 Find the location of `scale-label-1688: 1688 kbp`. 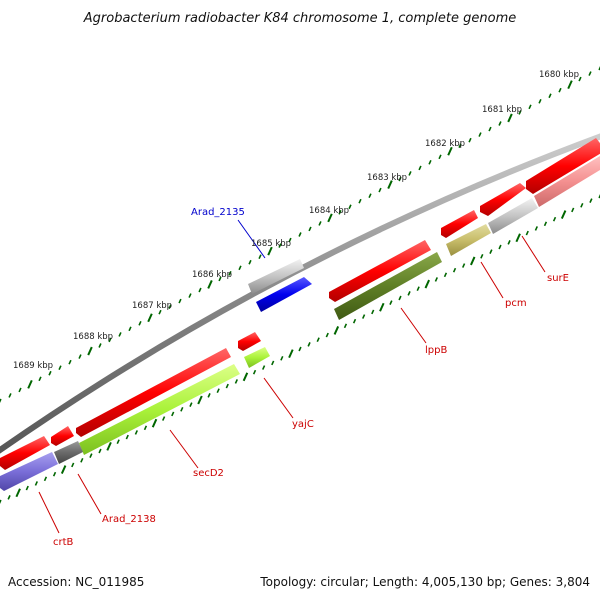

scale-label-1688: 1688 kbp is located at coordinates (93, 337).